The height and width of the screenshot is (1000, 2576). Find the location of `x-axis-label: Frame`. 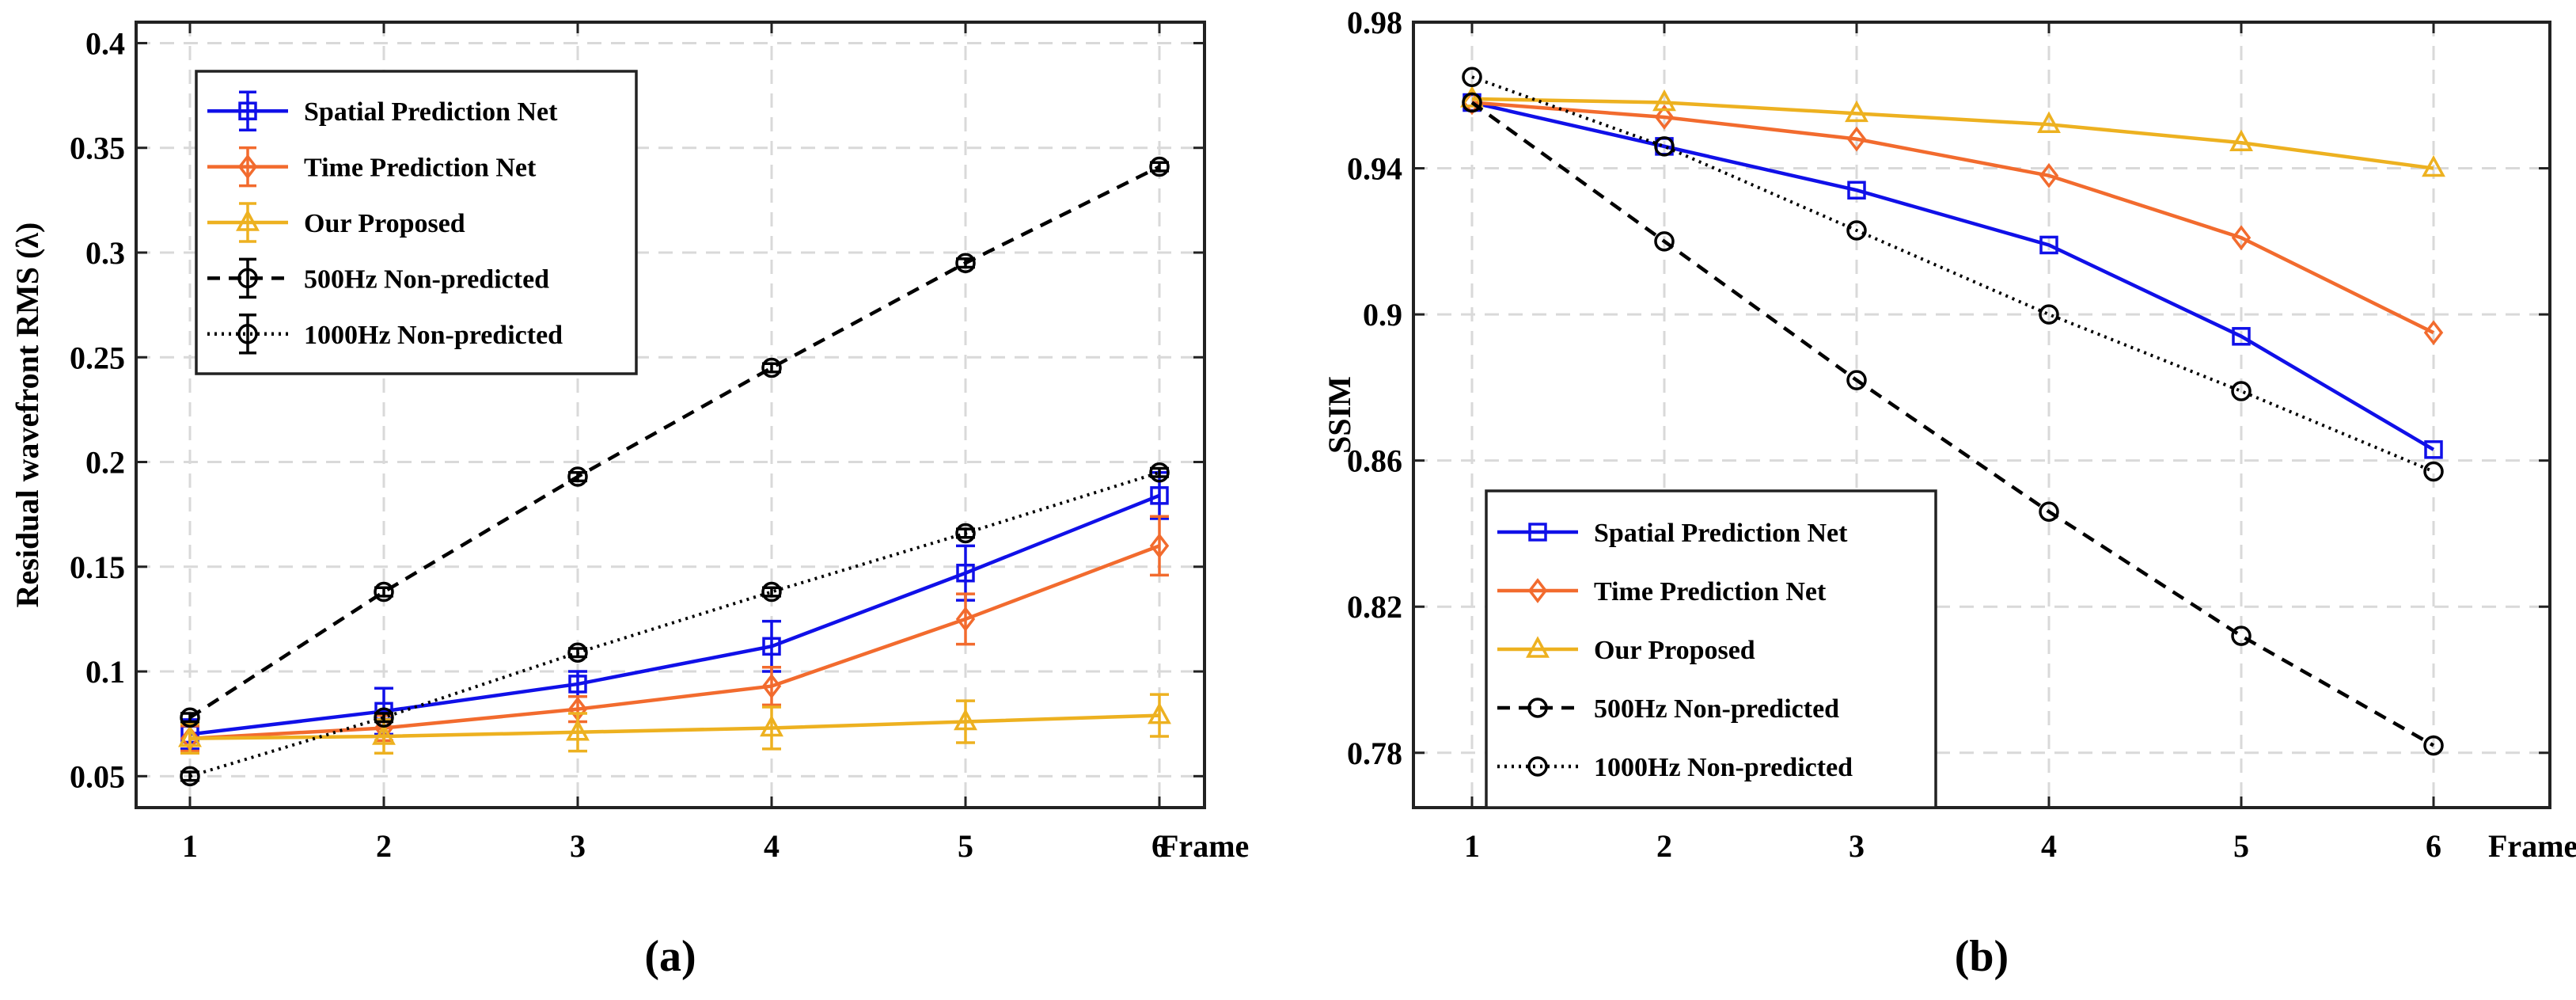

x-axis-label: Frame is located at coordinates (1204, 846).